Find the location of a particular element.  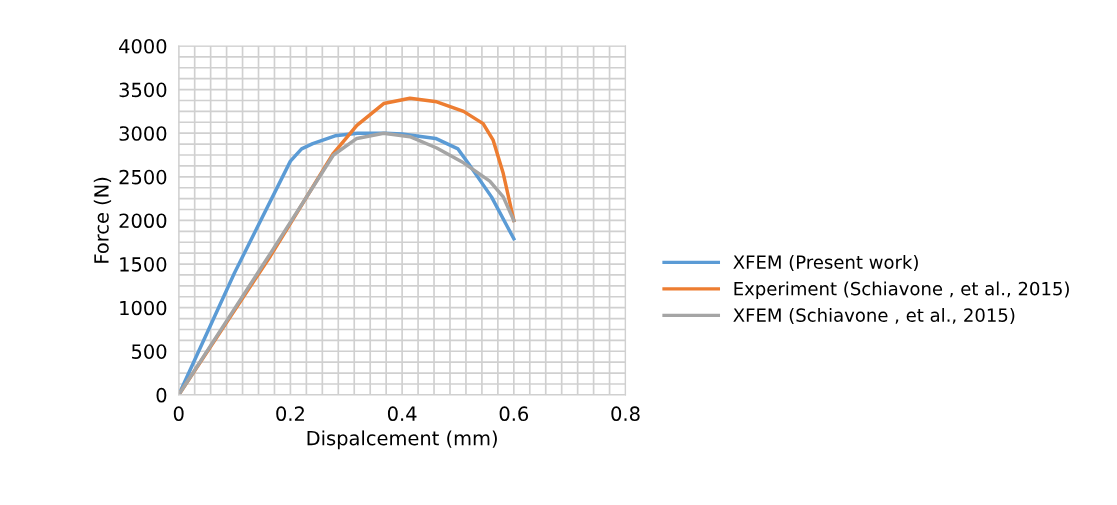

x-tick-label: 0.2 is located at coordinates (290, 414).